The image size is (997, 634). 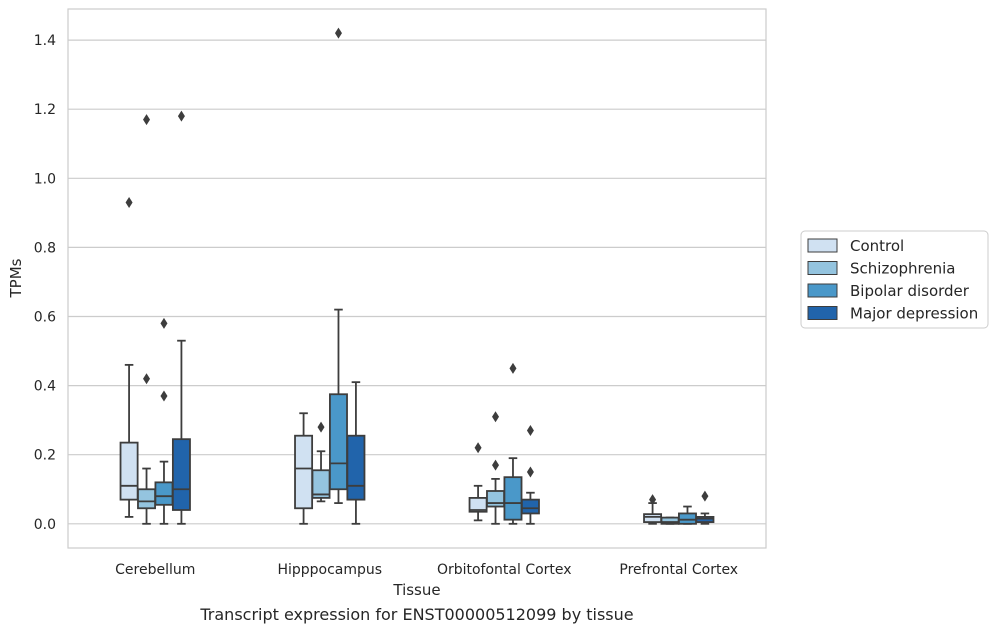 I want to click on legend-label: Schizophrenia, so click(x=902, y=269).